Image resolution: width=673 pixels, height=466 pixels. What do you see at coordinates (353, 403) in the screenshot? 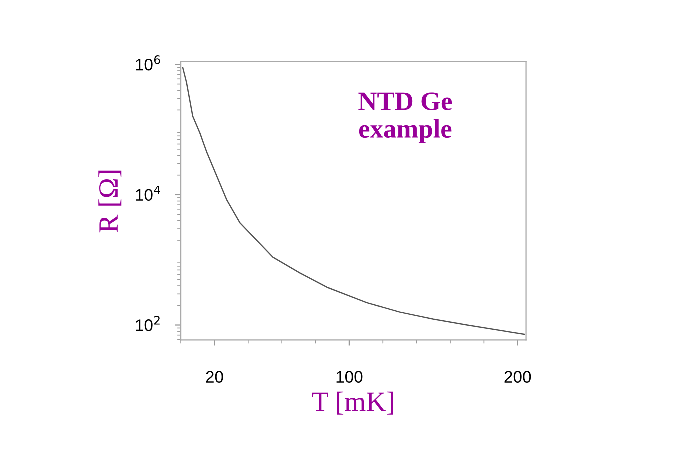
I see `x-axis-title: T [mK]` at bounding box center [353, 403].